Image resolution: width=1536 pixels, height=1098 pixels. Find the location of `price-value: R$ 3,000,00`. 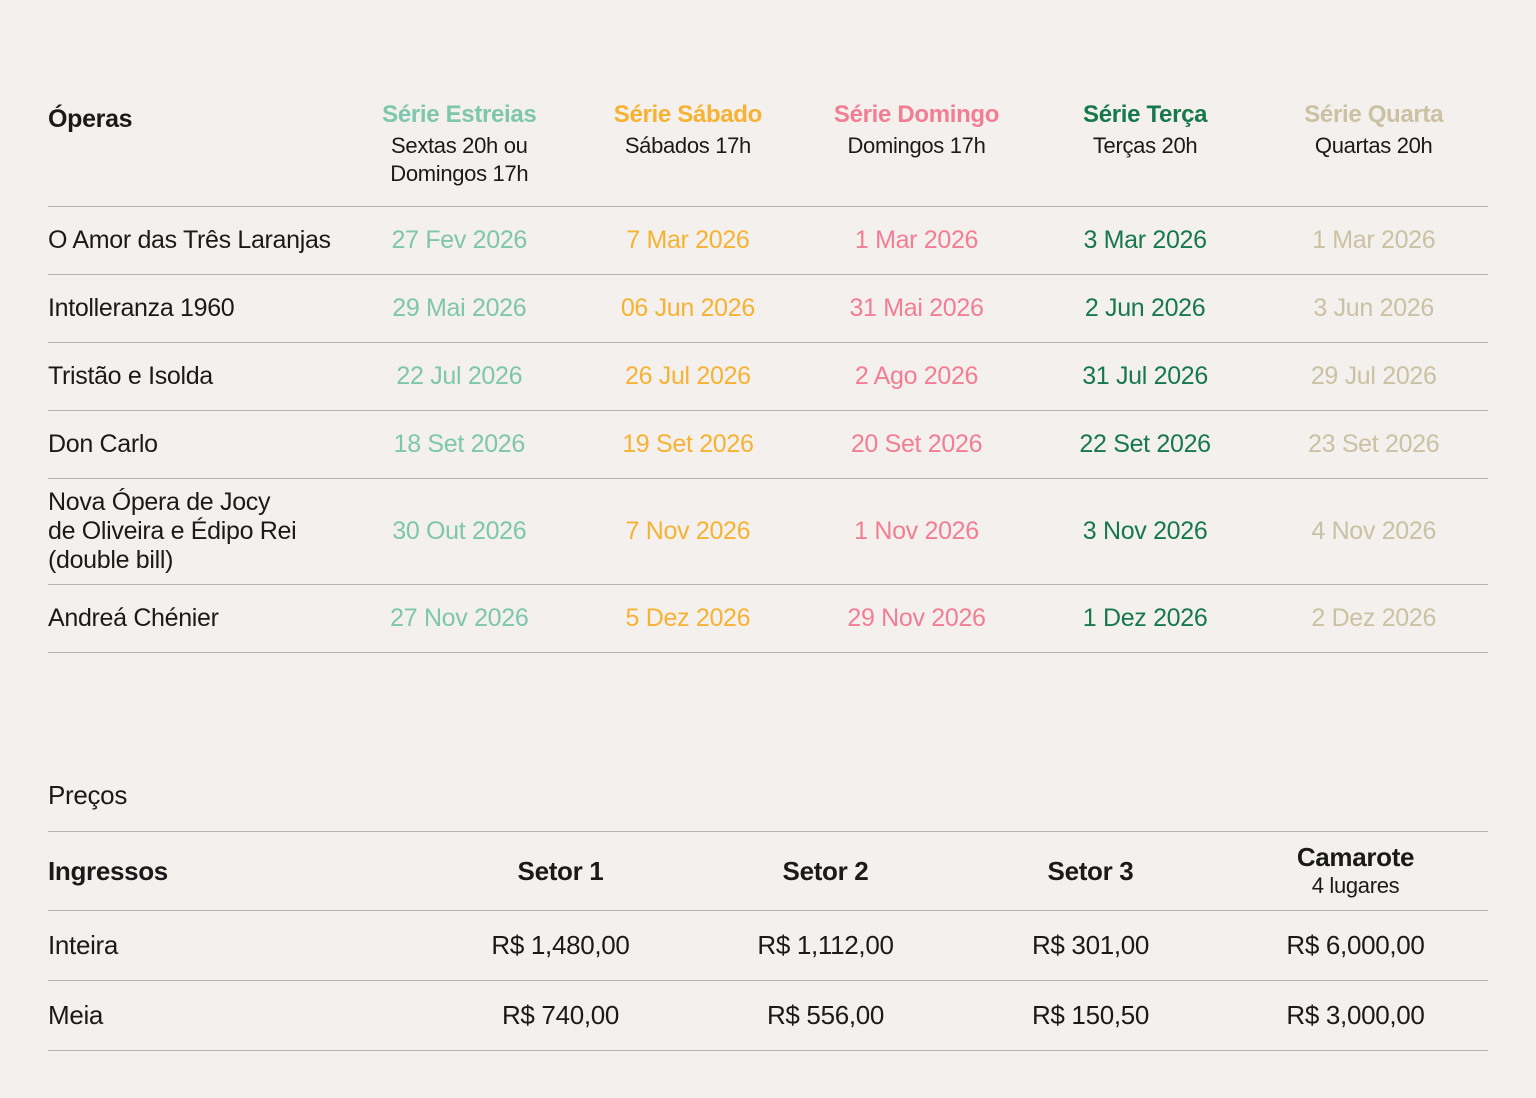

price-value: R$ 3,000,00 is located at coordinates (1355, 1015).